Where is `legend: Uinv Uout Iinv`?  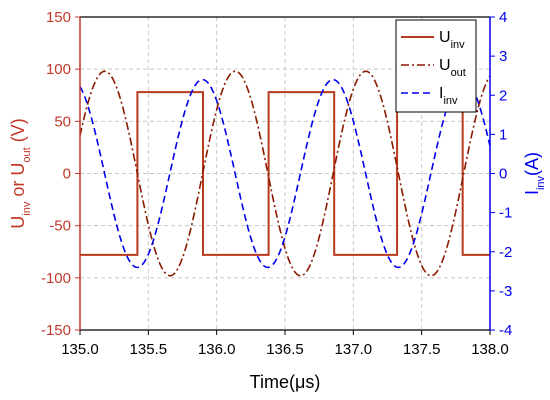 legend: Uinv Uout Iinv is located at coordinates (436, 66).